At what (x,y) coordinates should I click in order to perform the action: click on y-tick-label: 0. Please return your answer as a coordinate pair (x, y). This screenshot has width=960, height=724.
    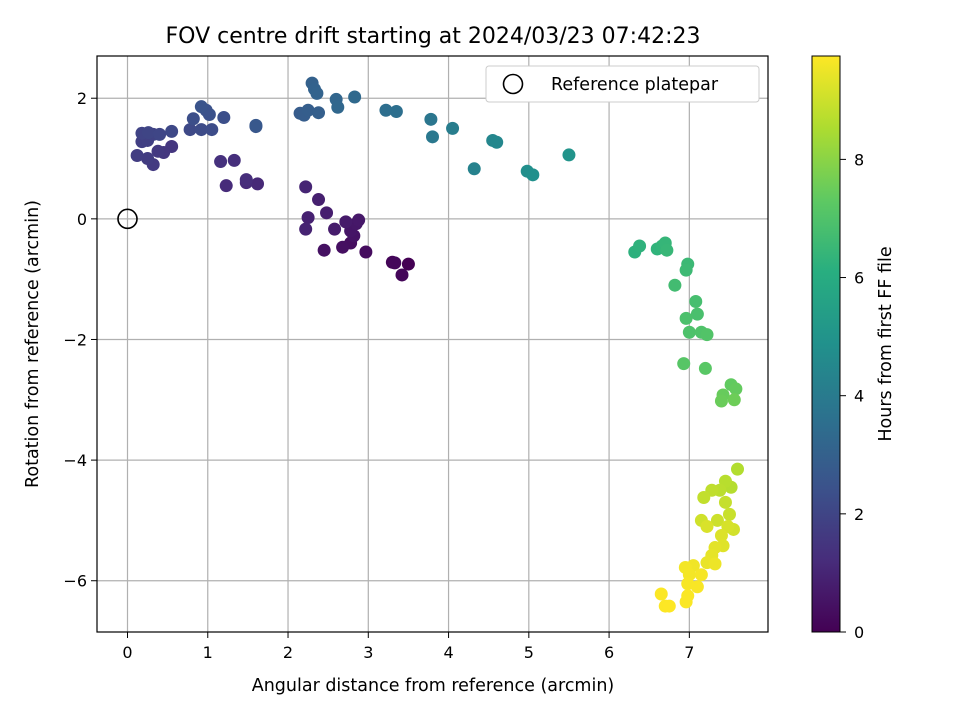
    Looking at the image, I should click on (82, 219).